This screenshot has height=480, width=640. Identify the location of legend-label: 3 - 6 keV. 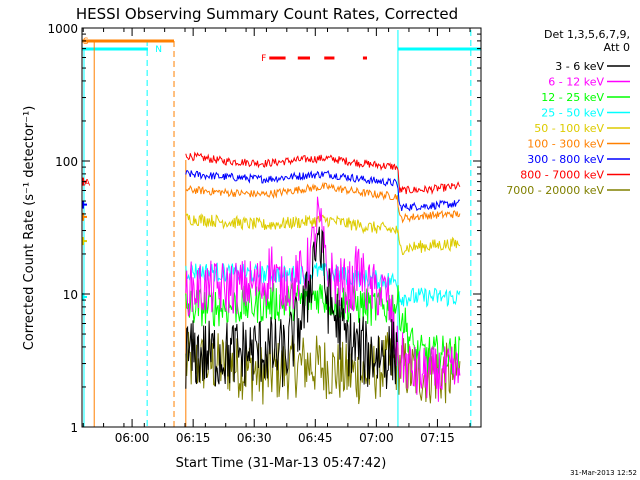
(579, 66).